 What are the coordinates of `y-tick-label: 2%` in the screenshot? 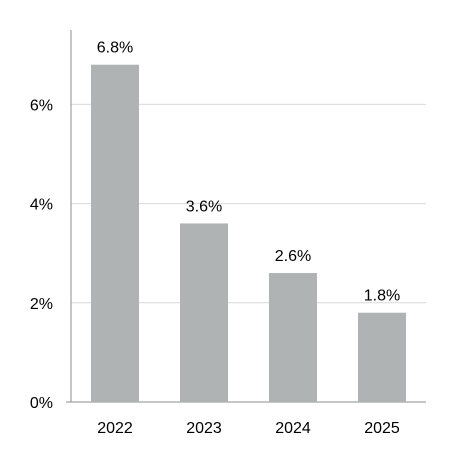 It's located at (41, 304).